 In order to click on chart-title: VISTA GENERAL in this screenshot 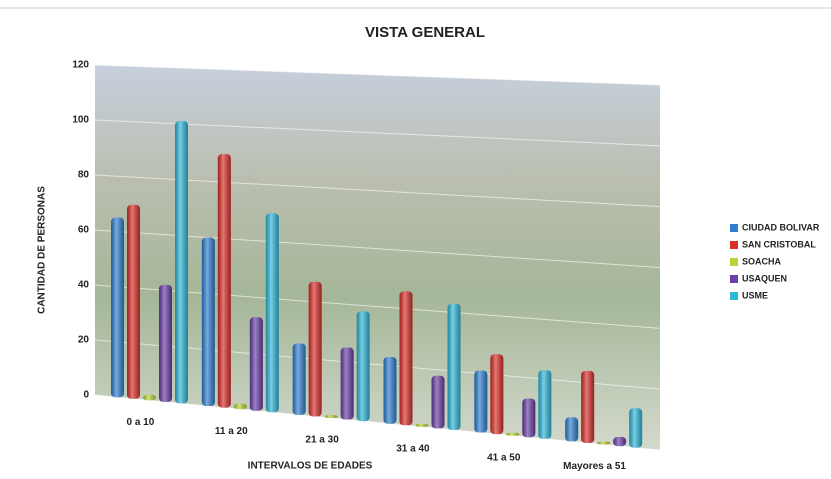, I will do `click(425, 32)`.